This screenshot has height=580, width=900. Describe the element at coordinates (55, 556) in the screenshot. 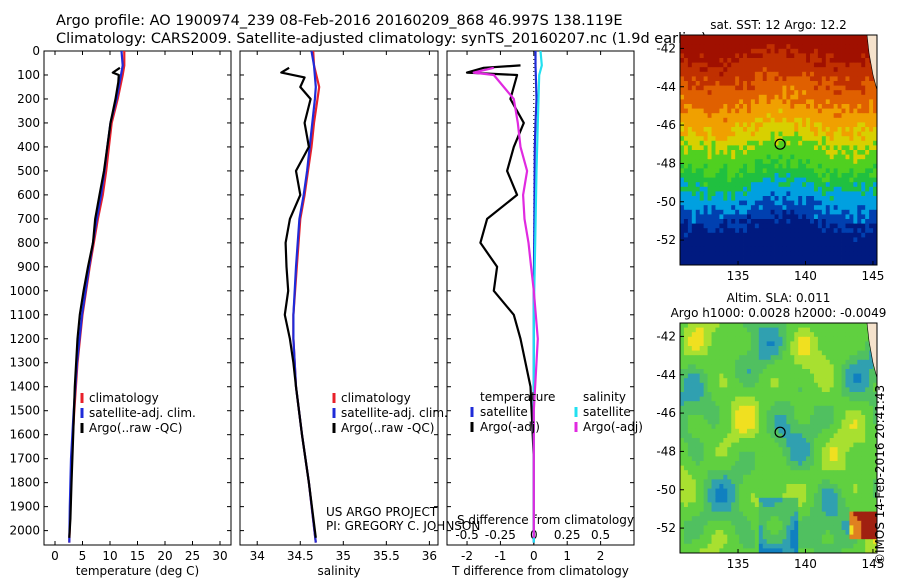

I see `x-tick-label: 0` at that location.